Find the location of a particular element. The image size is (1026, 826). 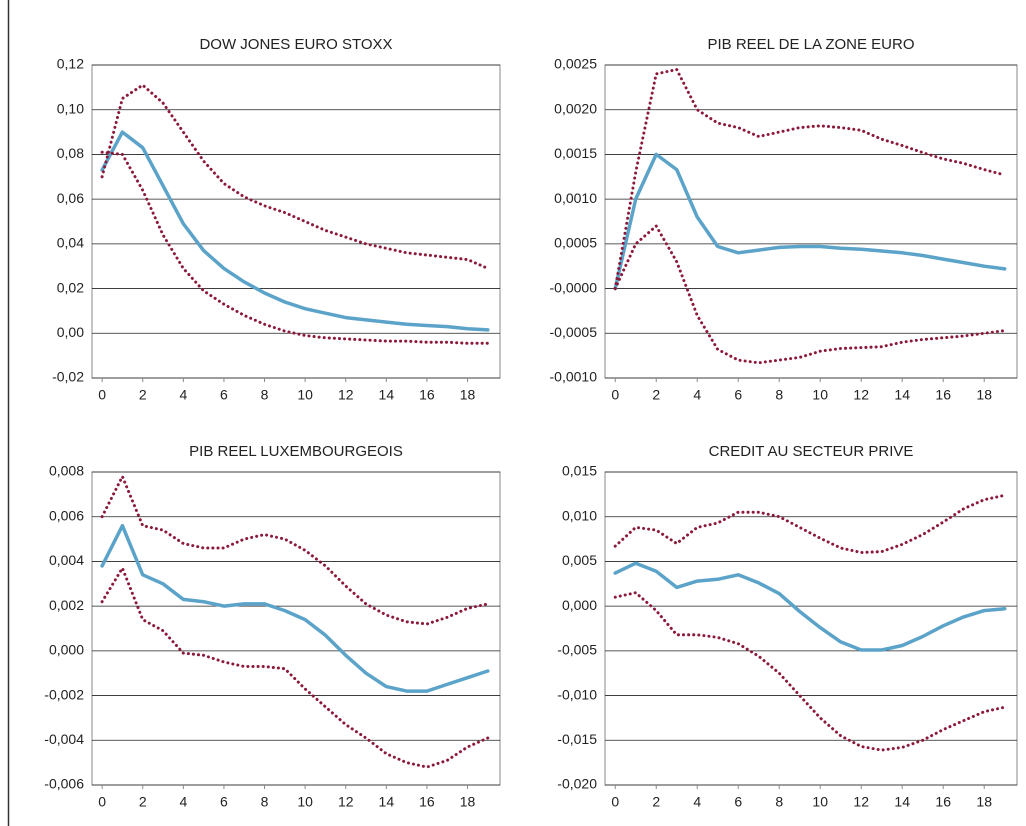

y-tick-label: 0,04 is located at coordinates (70, 243).